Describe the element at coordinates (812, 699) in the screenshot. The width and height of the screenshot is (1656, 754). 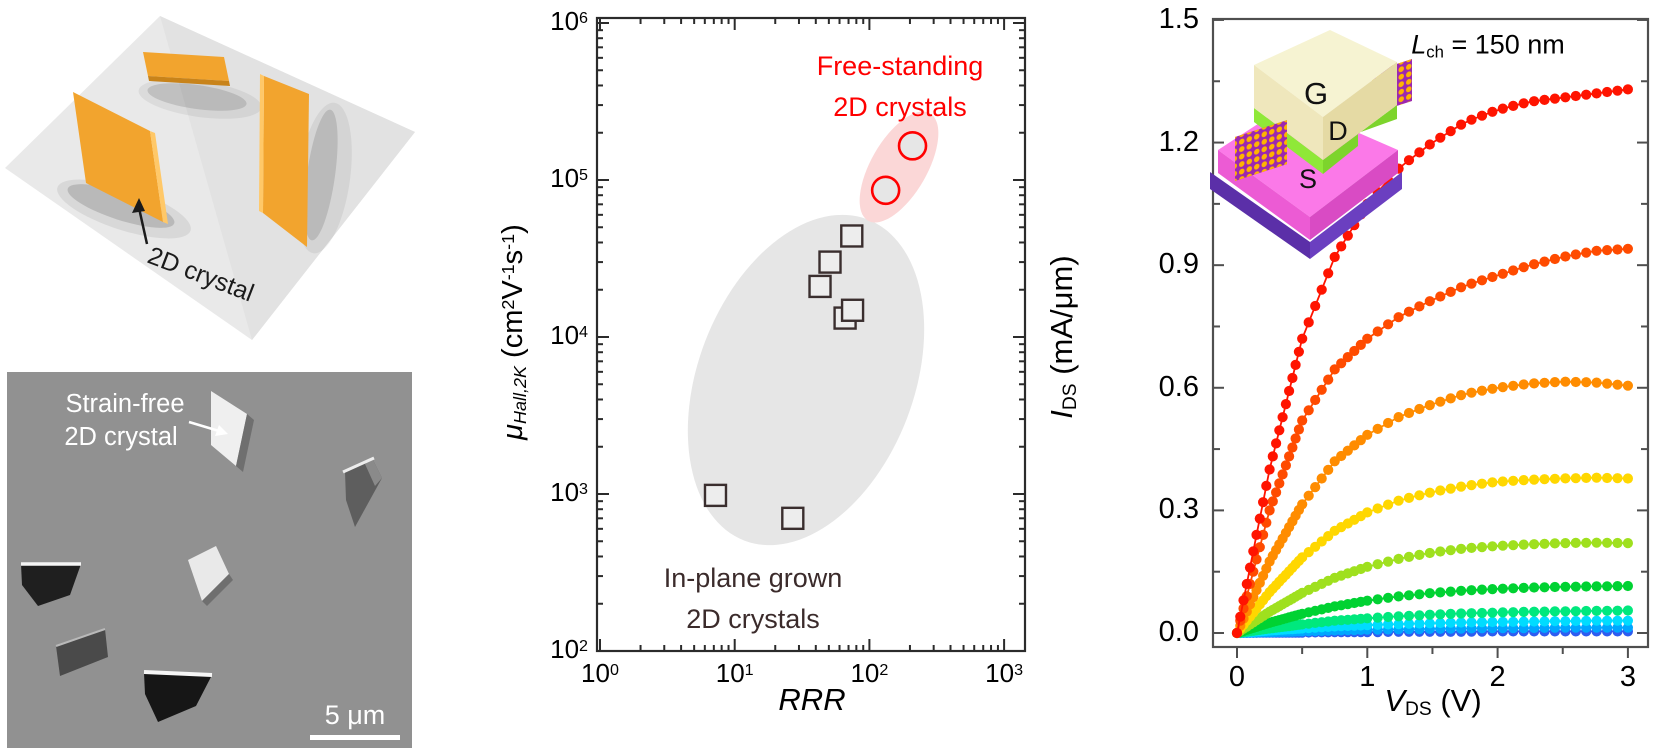
I see `scatter-x-axis-label: RRR` at that location.